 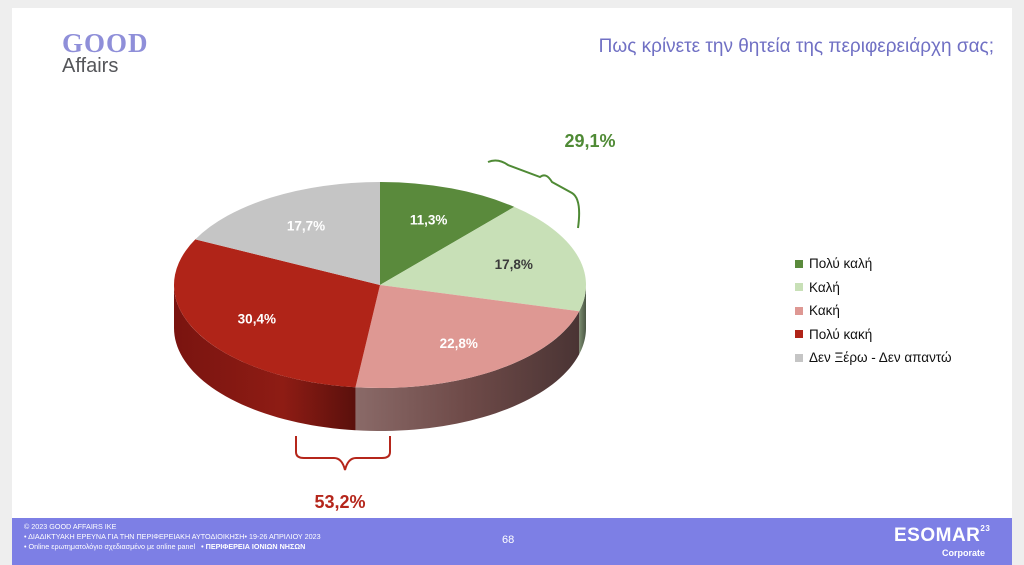 I want to click on bracket-positive, so click(x=534, y=194).